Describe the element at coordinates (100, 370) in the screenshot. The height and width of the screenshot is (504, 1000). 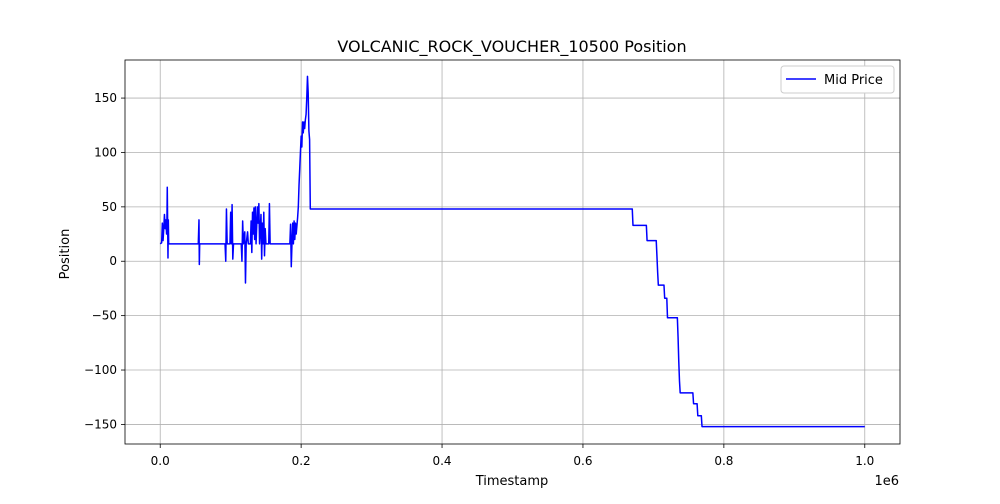
I see `y-tick-label: −100` at that location.